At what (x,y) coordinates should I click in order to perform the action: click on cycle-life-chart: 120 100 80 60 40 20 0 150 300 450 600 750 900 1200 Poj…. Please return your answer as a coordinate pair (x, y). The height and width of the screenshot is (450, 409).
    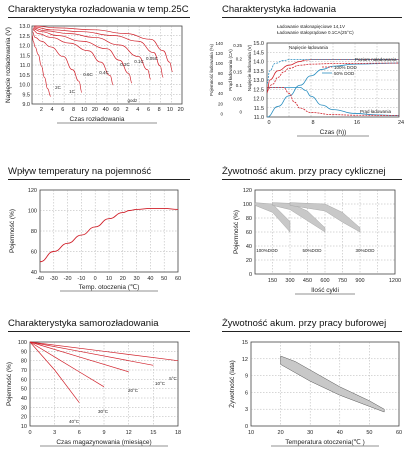
    Looking at the image, I should click on (317, 241).